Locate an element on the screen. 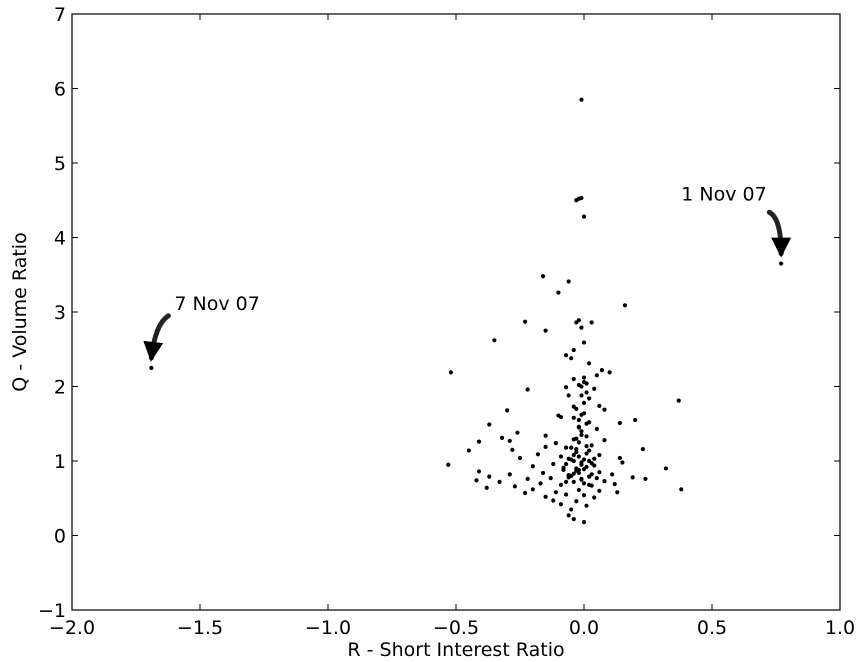  x-tick-label: 0.5 is located at coordinates (712, 628).